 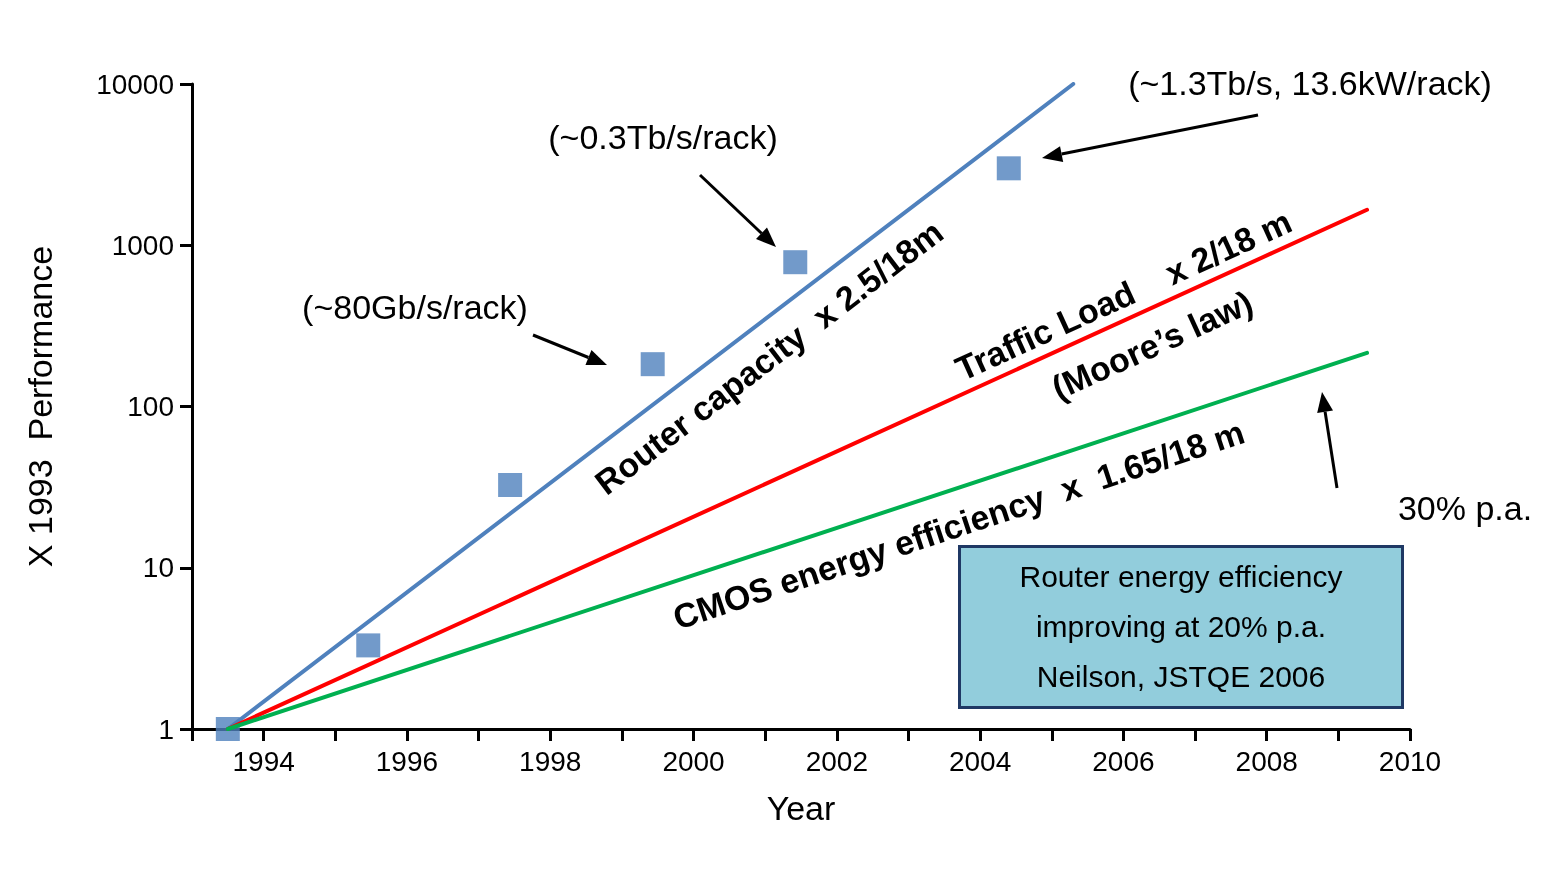 I want to click on x-tick-label: 2002, so click(x=836, y=761).